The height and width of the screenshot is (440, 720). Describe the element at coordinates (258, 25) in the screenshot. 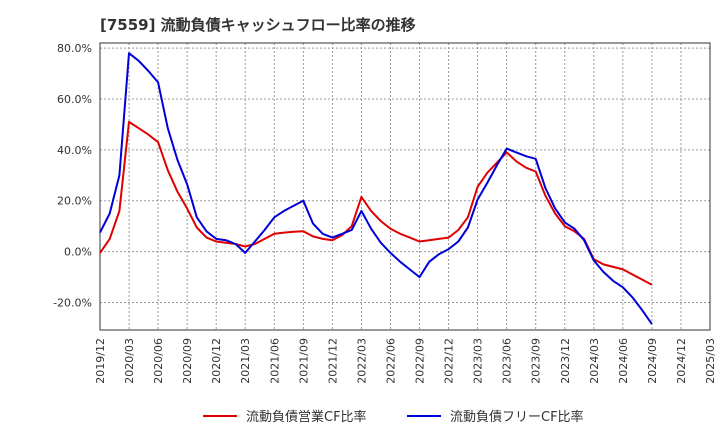

I see `chart-title: [7559] 流動負債キャッシュフロー比率の推移` at that location.